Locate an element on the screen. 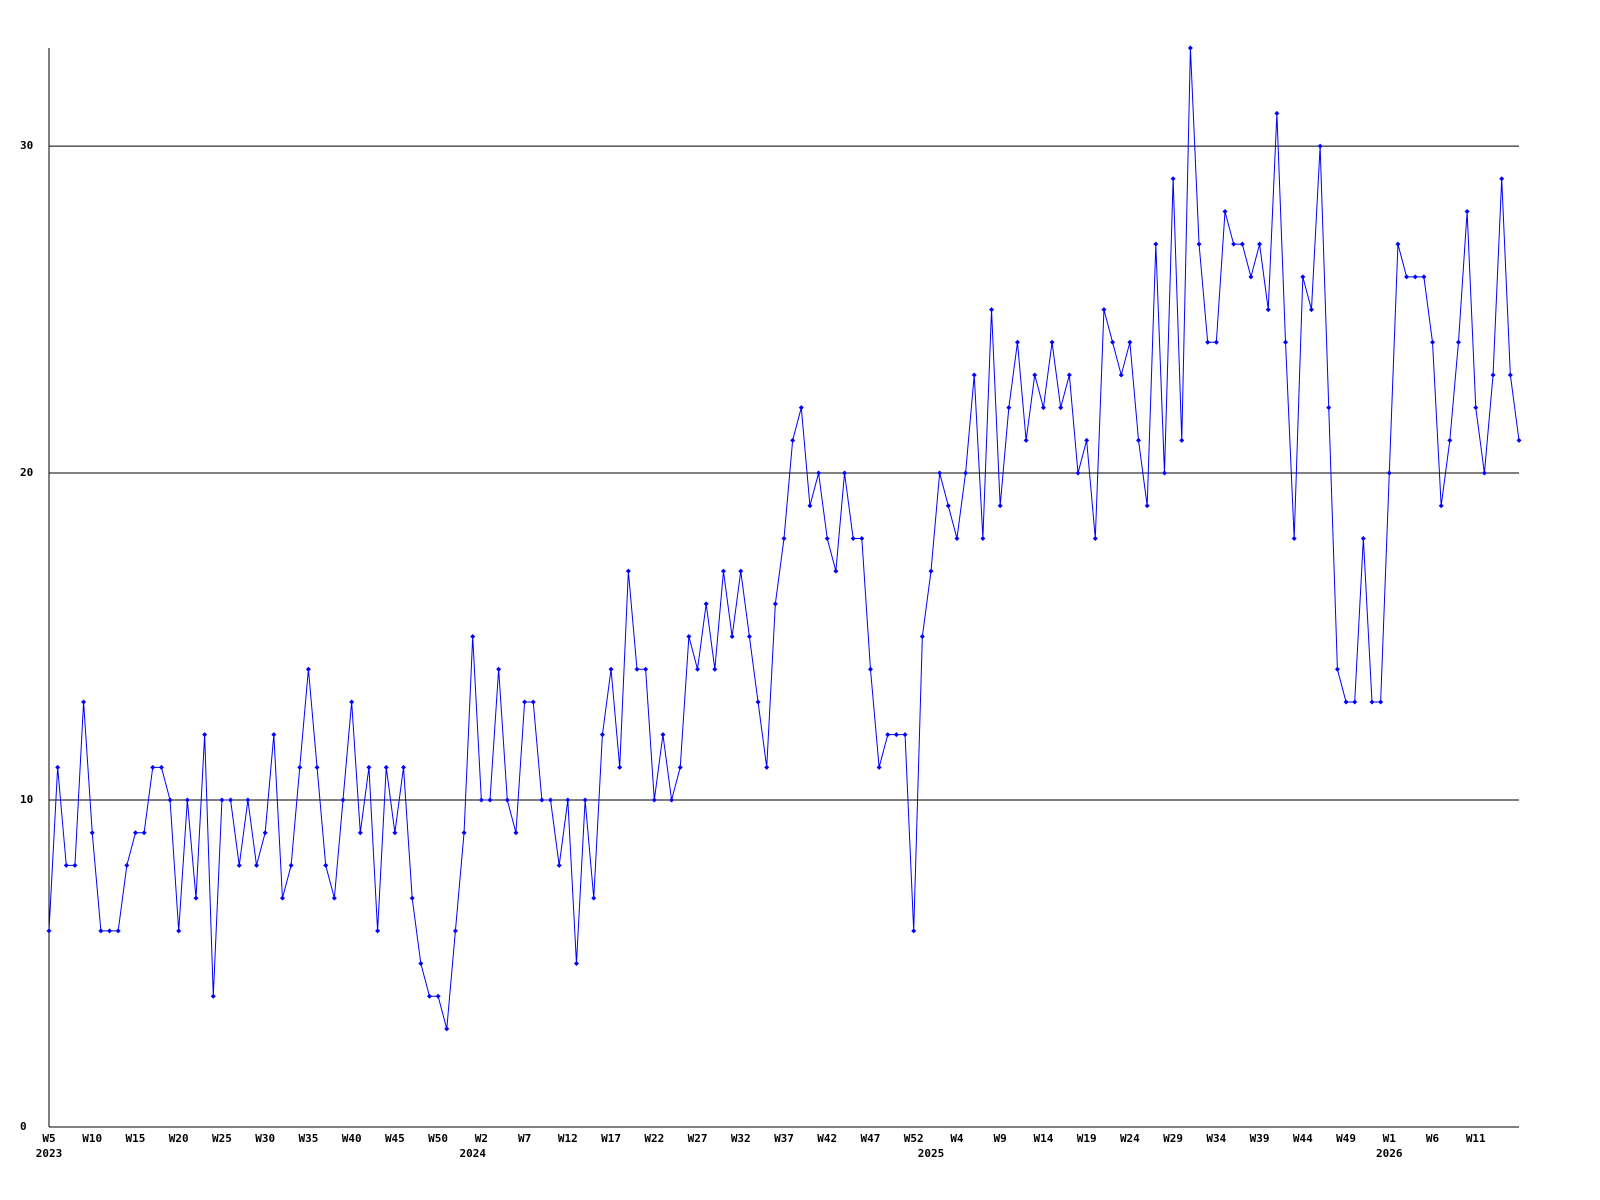  x-year-label: 2026 is located at coordinates (1389, 1153).